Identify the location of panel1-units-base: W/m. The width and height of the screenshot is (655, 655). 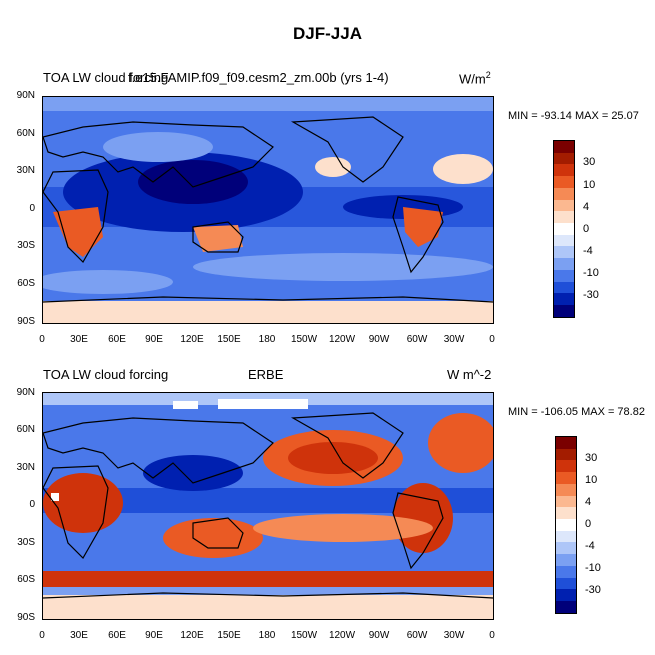
(472, 79).